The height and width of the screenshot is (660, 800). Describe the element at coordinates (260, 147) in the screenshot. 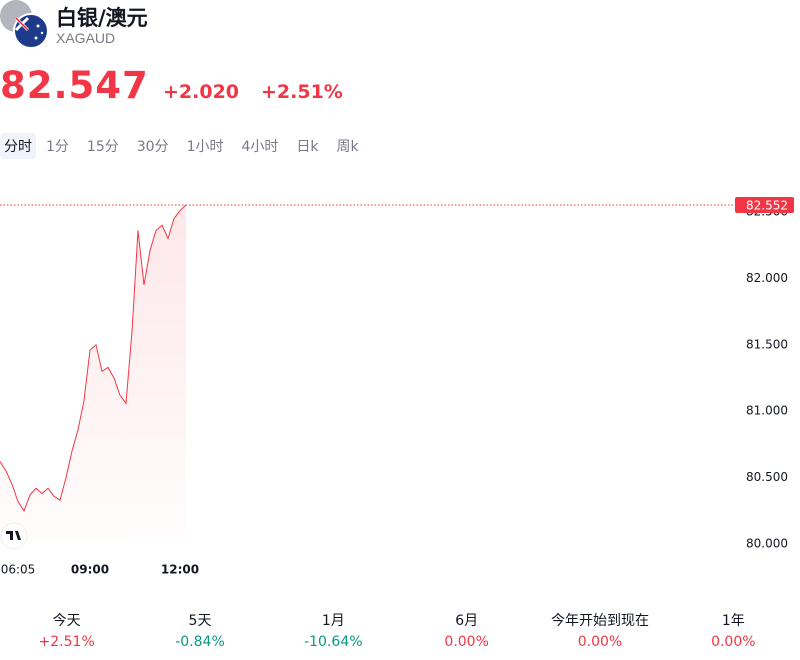

I see `interval-tab: 4小时` at that location.